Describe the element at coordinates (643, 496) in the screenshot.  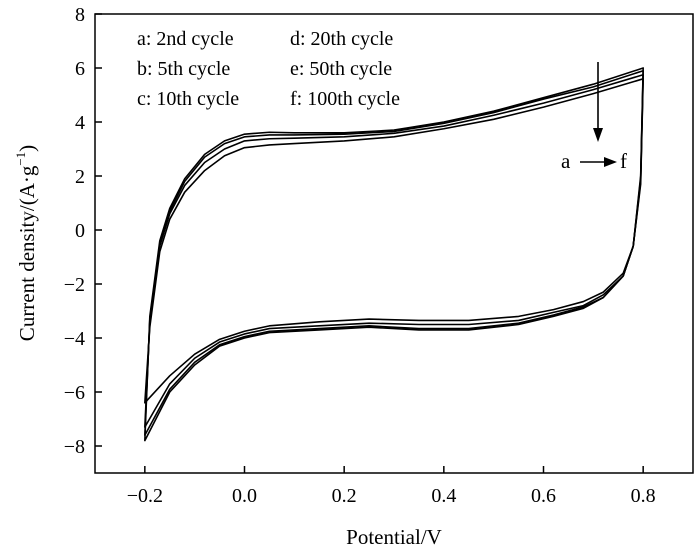
I see `x-tick-label: 0.8` at that location.